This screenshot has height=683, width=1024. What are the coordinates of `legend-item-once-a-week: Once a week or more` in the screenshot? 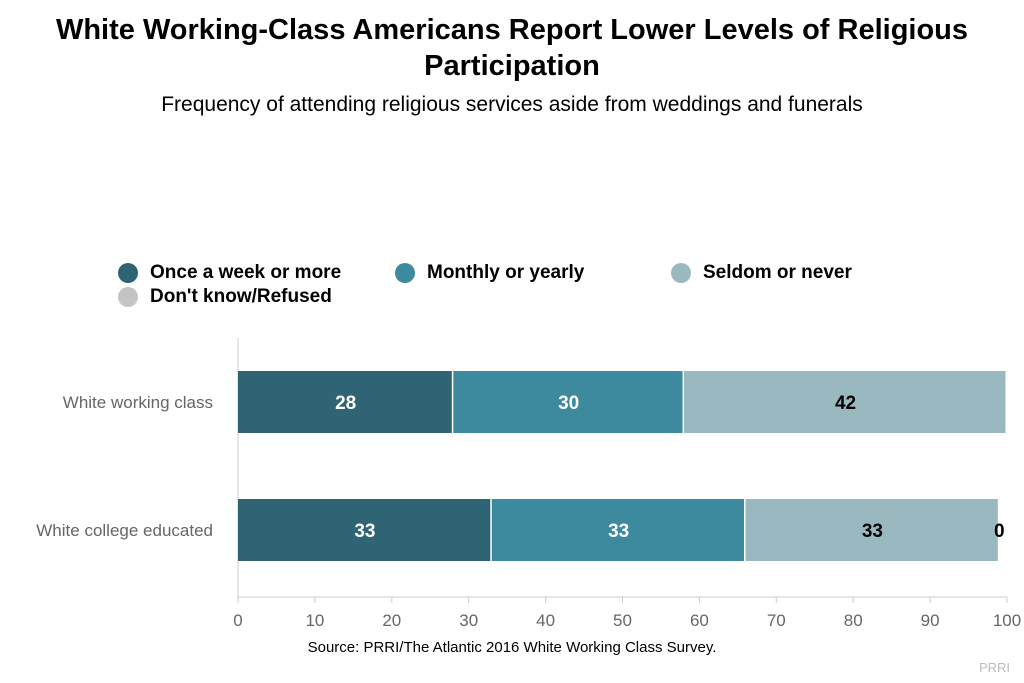 It's located at (229, 273).